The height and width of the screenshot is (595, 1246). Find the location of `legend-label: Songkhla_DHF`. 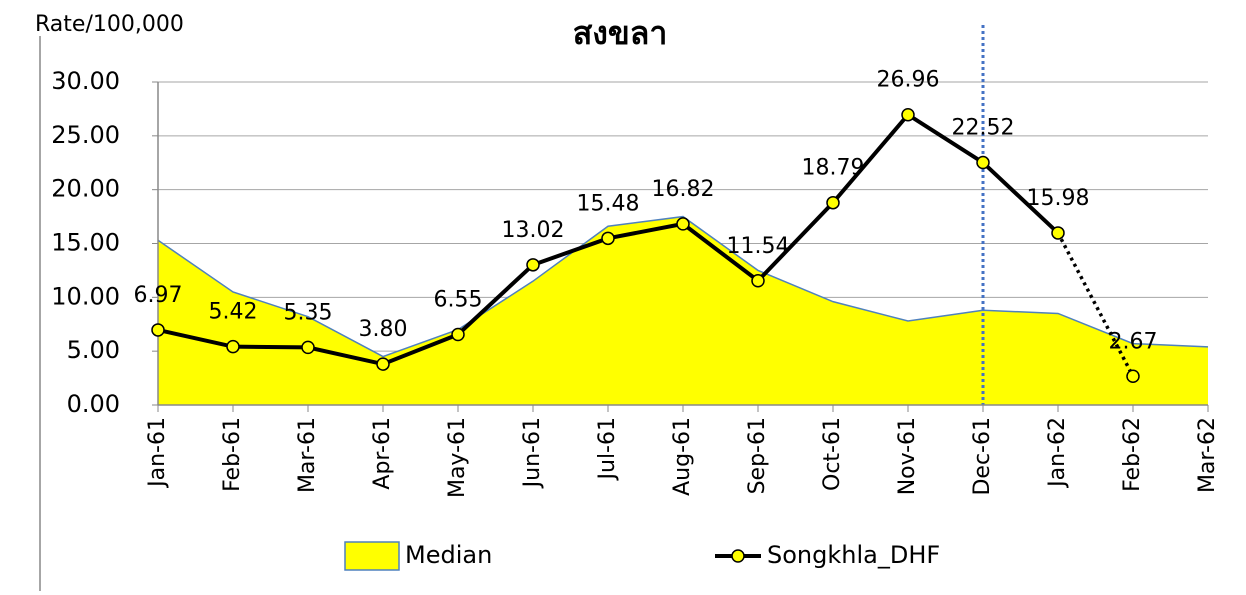

legend-label: Songkhla_DHF is located at coordinates (853, 555).